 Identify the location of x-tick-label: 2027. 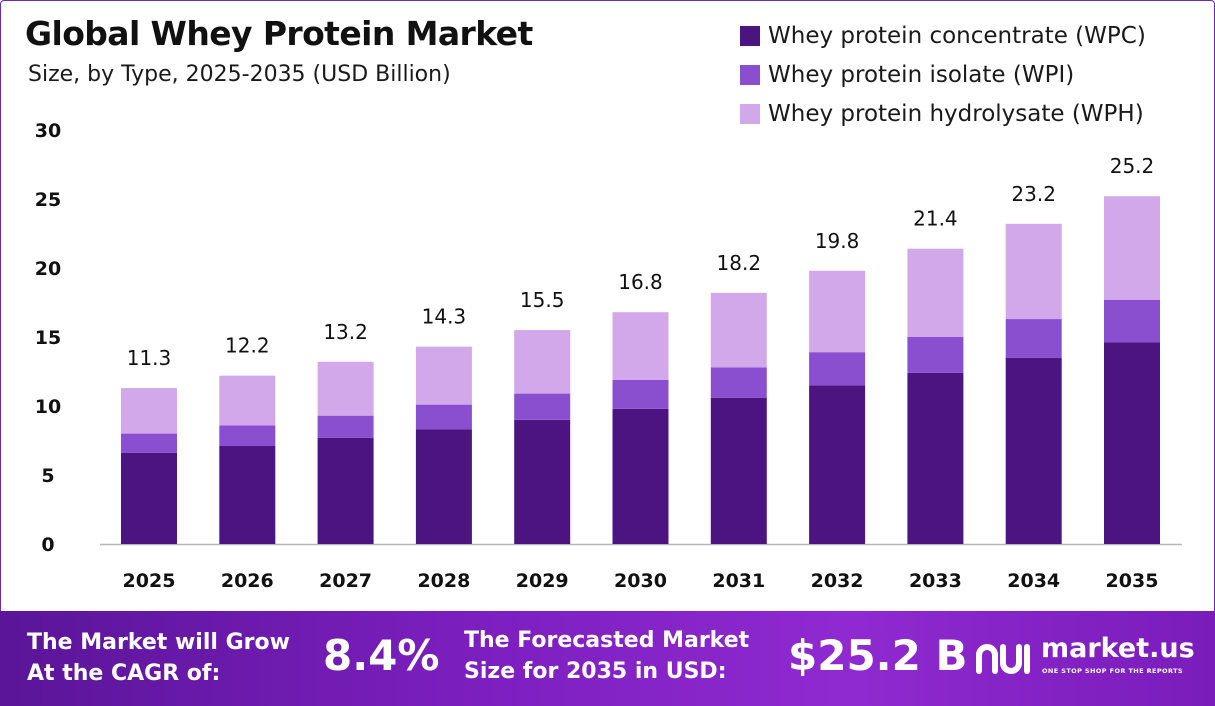
(345, 581).